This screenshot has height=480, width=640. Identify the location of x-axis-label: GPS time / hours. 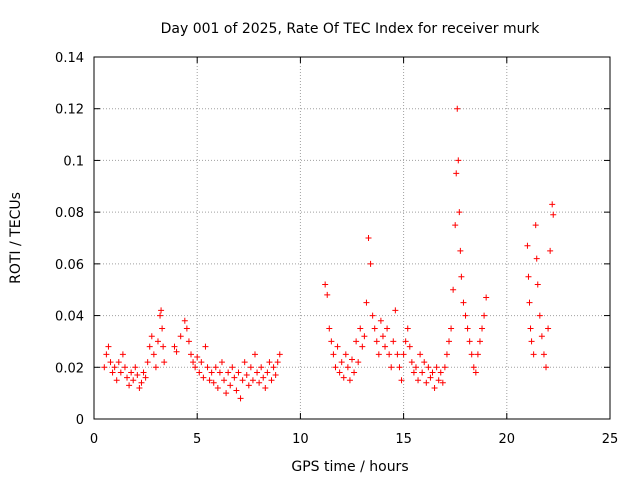
(349, 467).